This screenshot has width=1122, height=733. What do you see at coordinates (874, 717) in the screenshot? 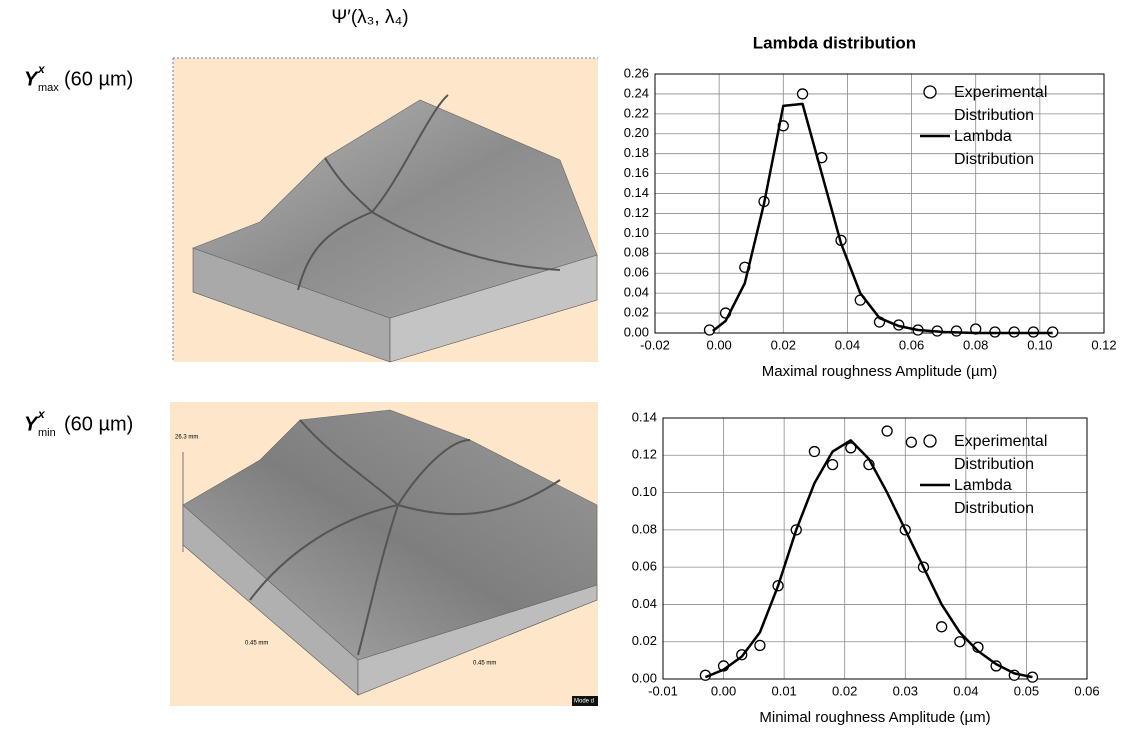
I see `x-axis-label: Minimal roughness Amplitude (µm)` at bounding box center [874, 717].